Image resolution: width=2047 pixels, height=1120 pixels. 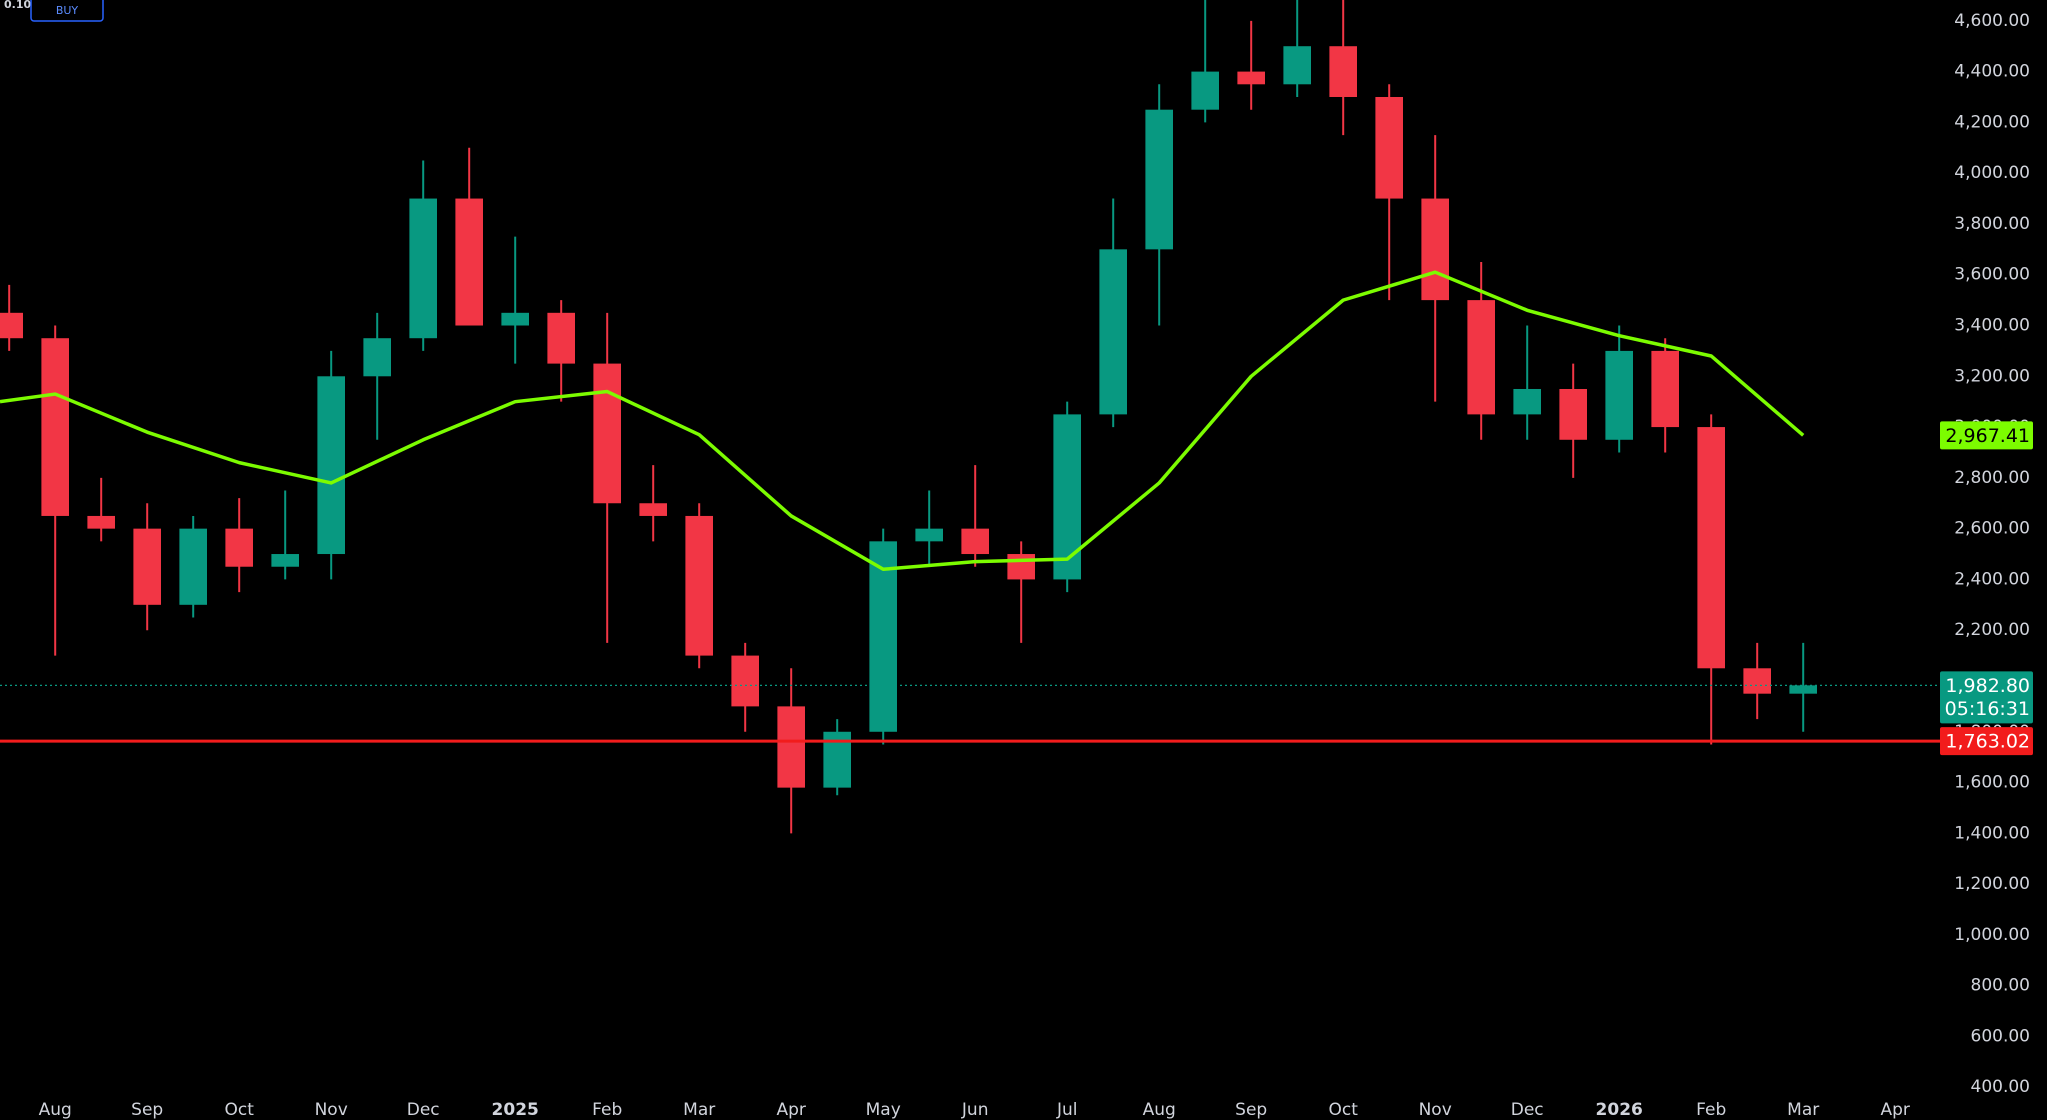 What do you see at coordinates (975, 1110) in the screenshot?
I see `x-tick-label: Jun` at bounding box center [975, 1110].